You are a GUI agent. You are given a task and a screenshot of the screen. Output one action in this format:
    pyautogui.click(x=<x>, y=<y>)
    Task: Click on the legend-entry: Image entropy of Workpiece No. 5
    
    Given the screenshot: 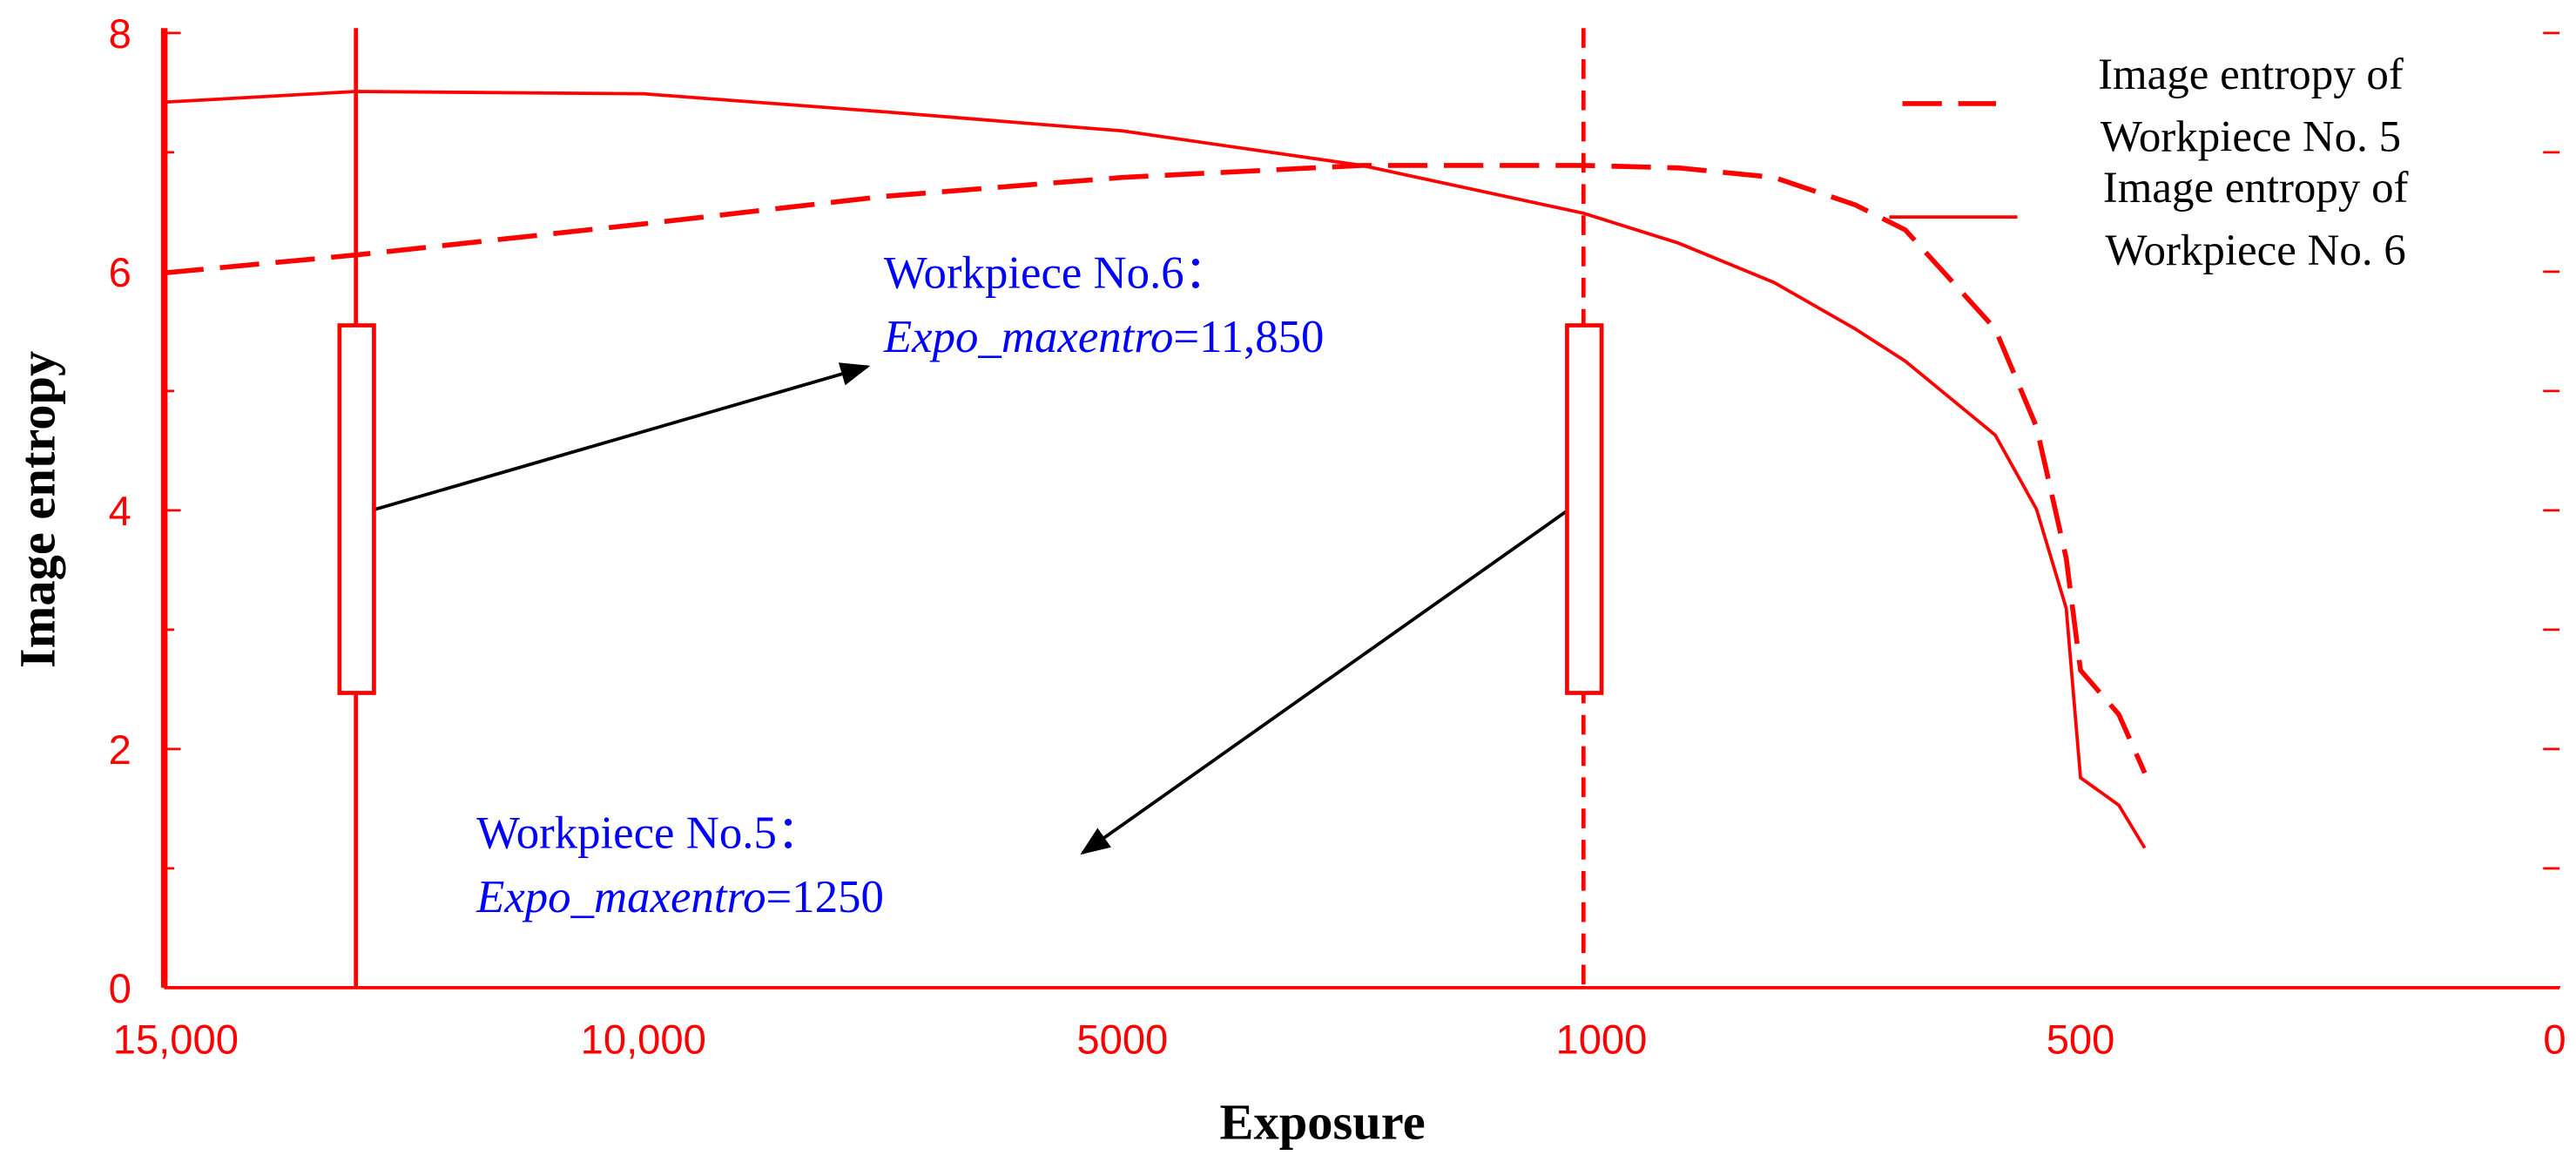 What is the action you would take?
    pyautogui.click(x=2251, y=105)
    